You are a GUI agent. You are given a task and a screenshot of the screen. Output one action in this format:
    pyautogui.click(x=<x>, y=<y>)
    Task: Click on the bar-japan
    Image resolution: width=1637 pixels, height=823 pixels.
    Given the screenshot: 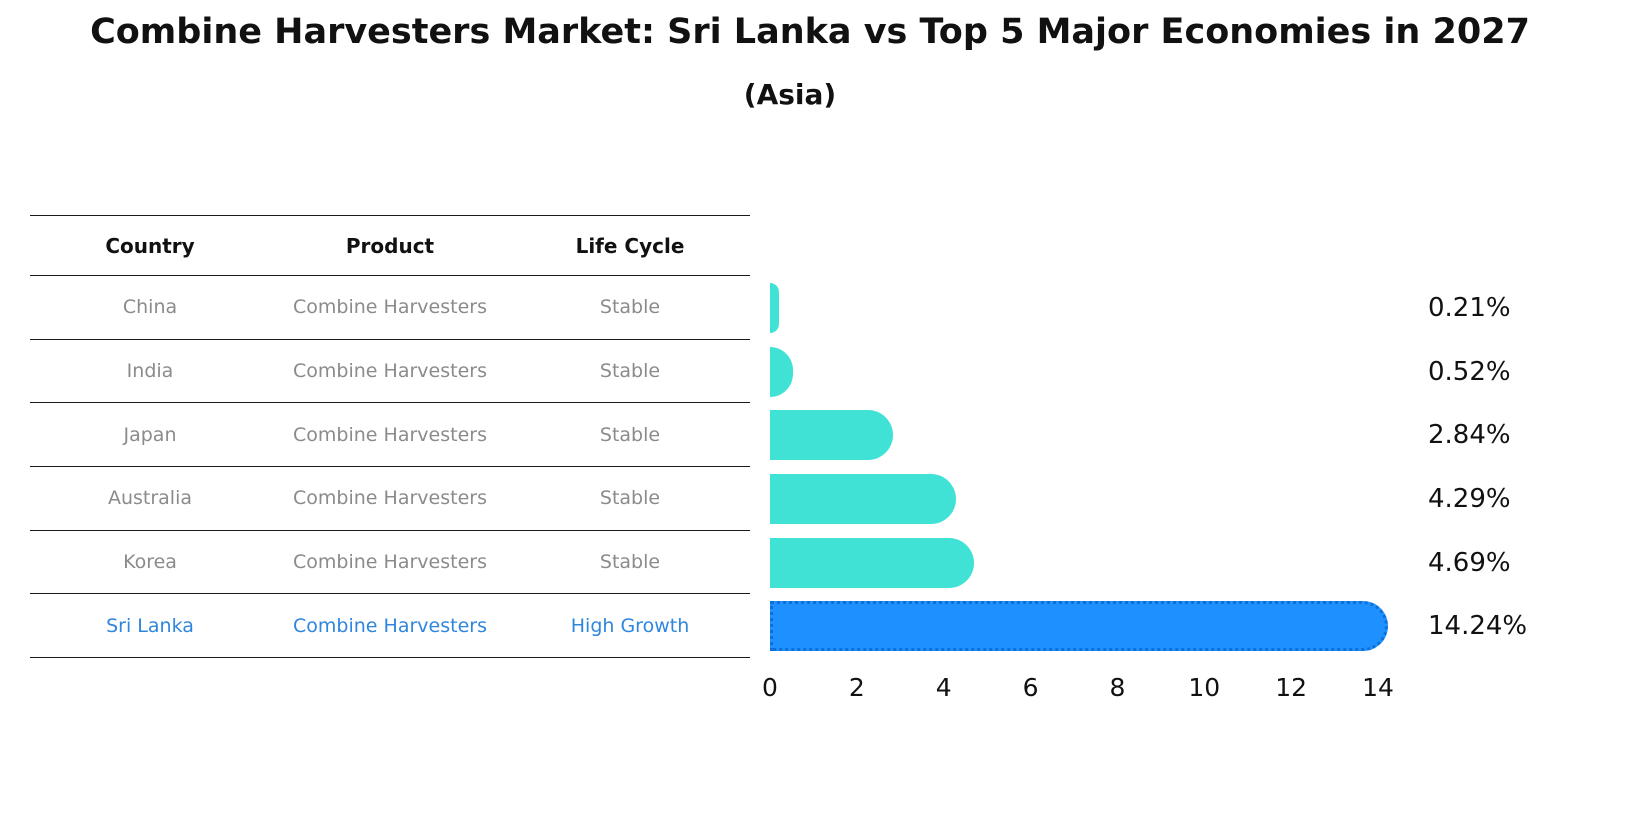 What is the action you would take?
    pyautogui.click(x=832, y=435)
    